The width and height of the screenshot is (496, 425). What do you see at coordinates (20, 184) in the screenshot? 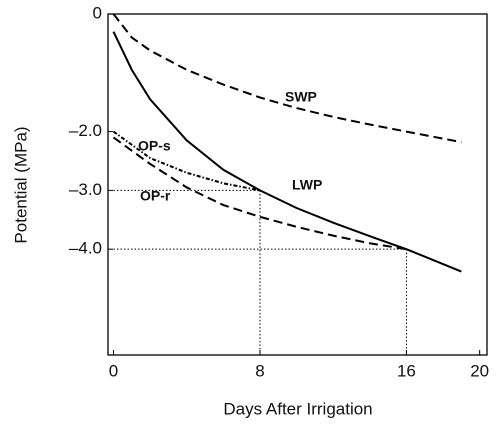
I see `y-axis-label: Potential (MPa)` at bounding box center [20, 184].